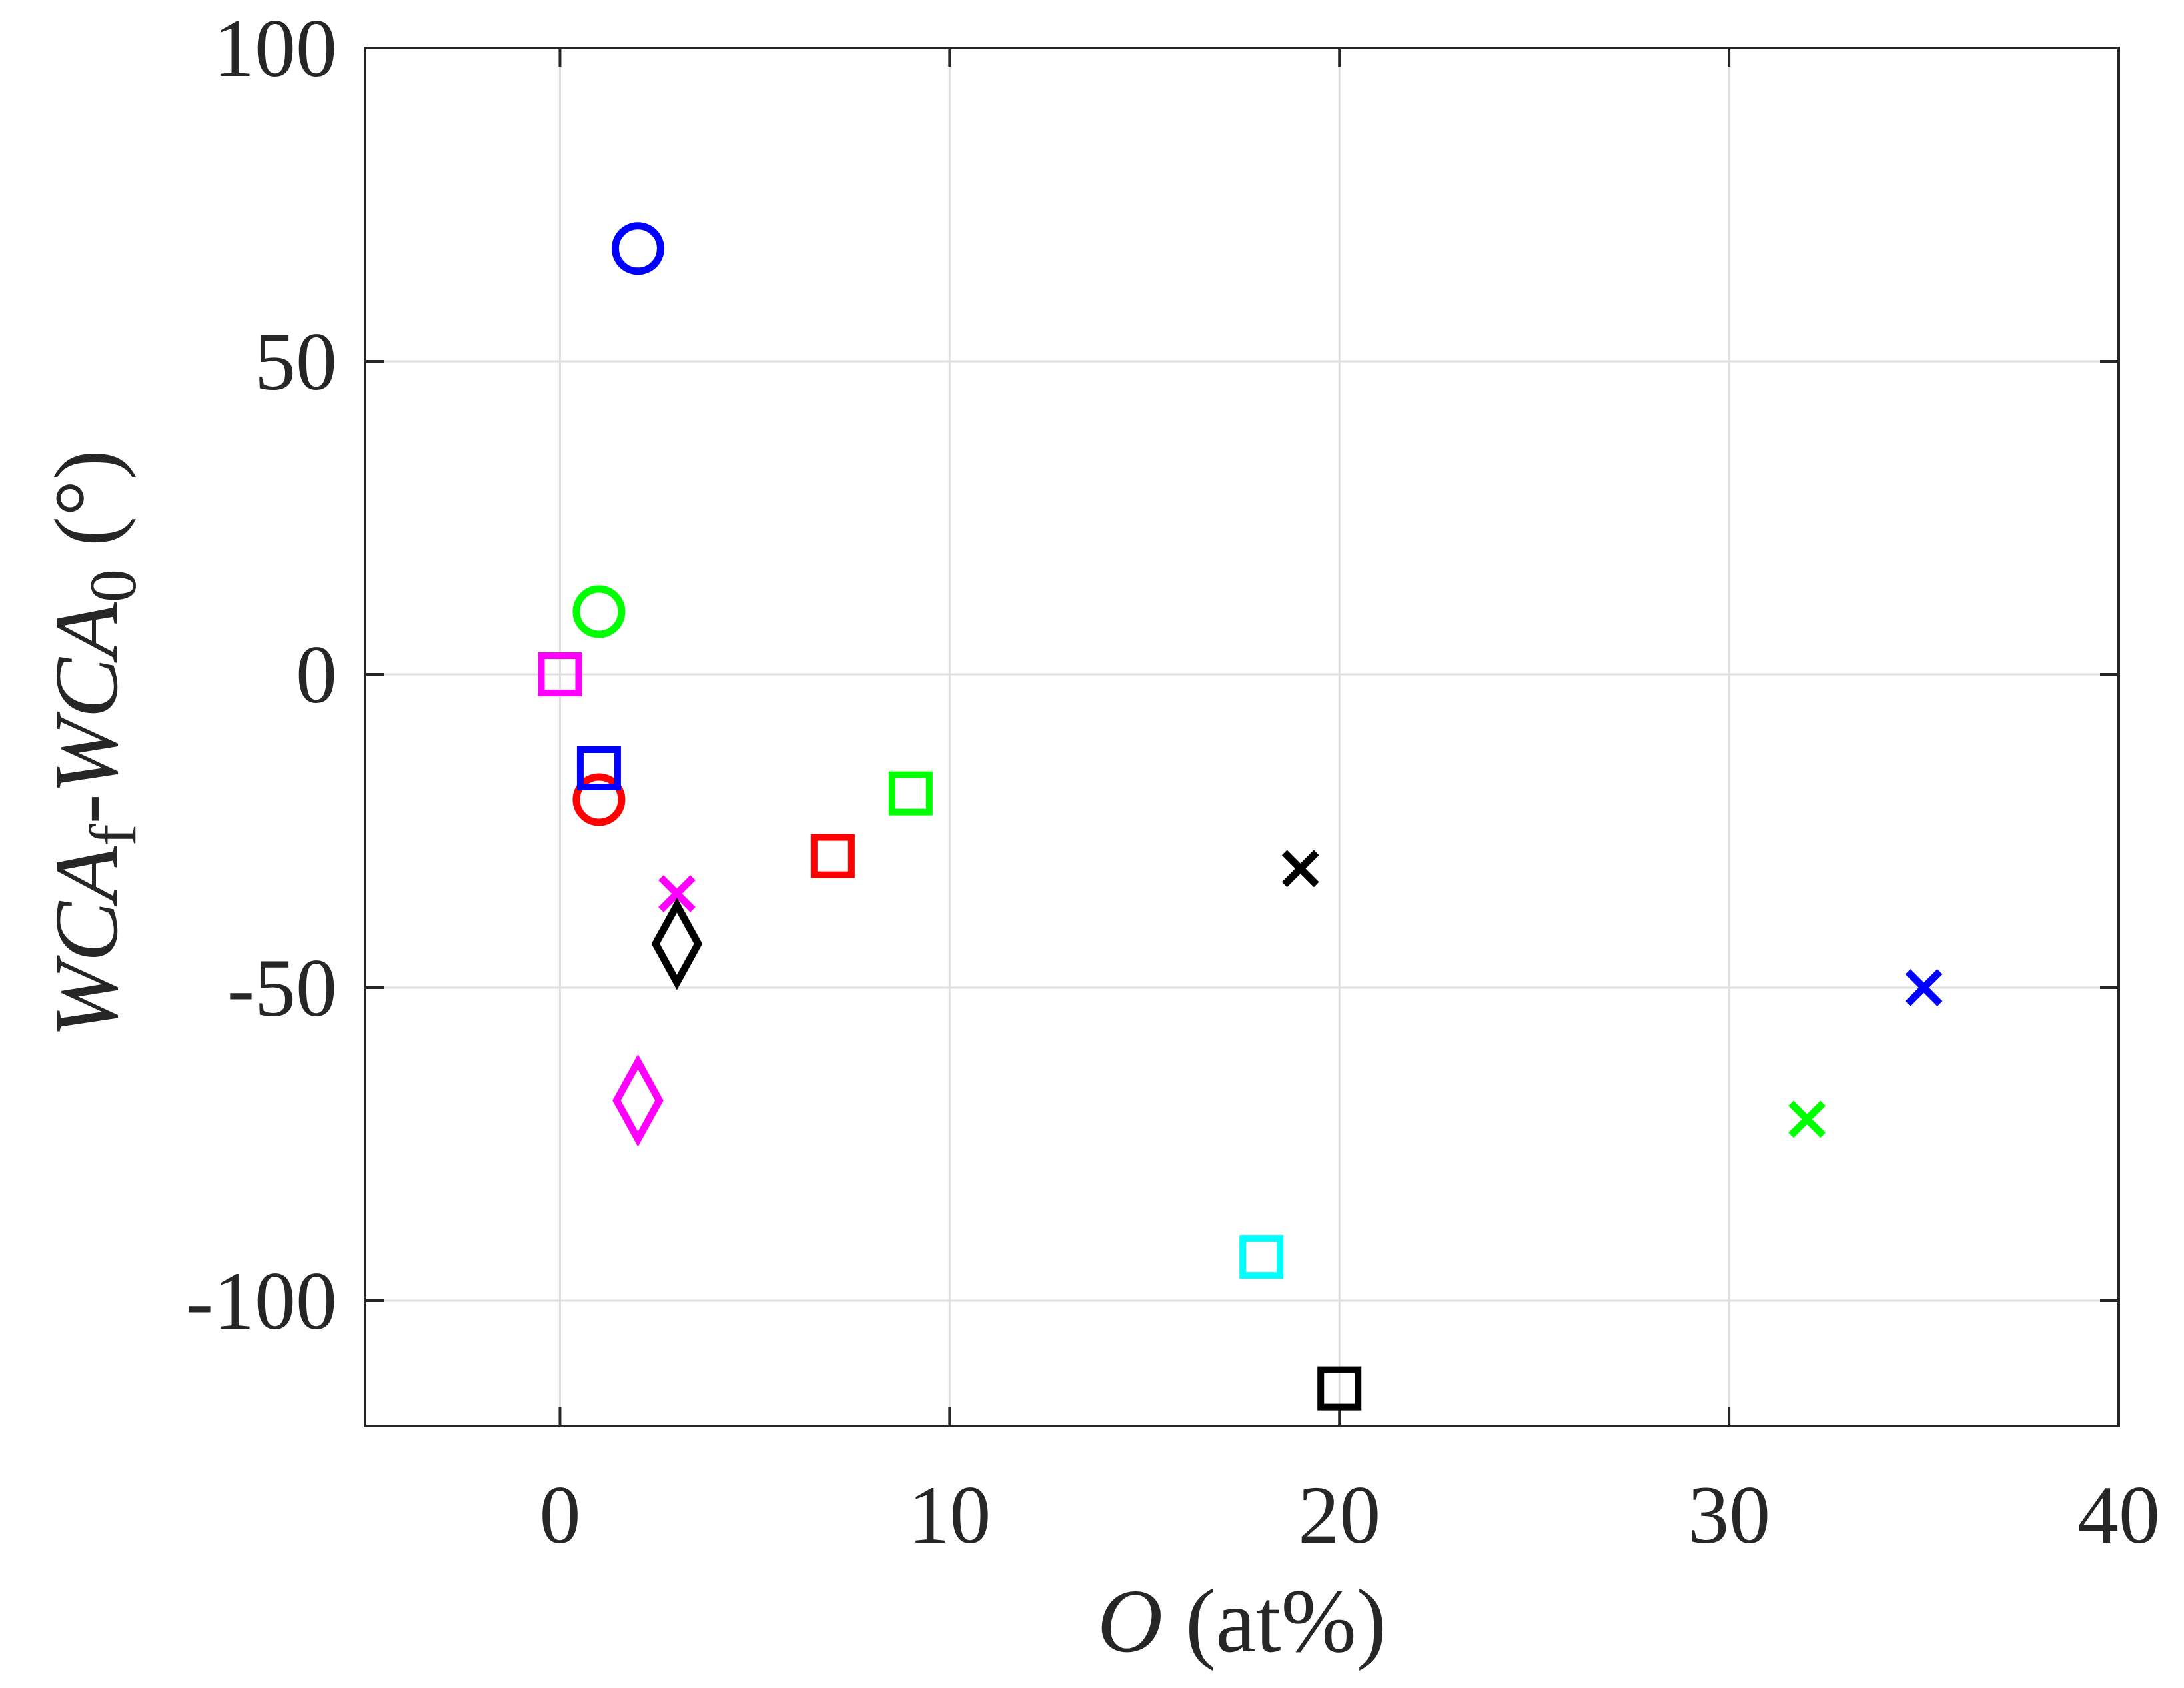 The image size is (2184, 1688). I want to click on x-tick-labels: 0 10 20 30 40, so click(1349, 1515).